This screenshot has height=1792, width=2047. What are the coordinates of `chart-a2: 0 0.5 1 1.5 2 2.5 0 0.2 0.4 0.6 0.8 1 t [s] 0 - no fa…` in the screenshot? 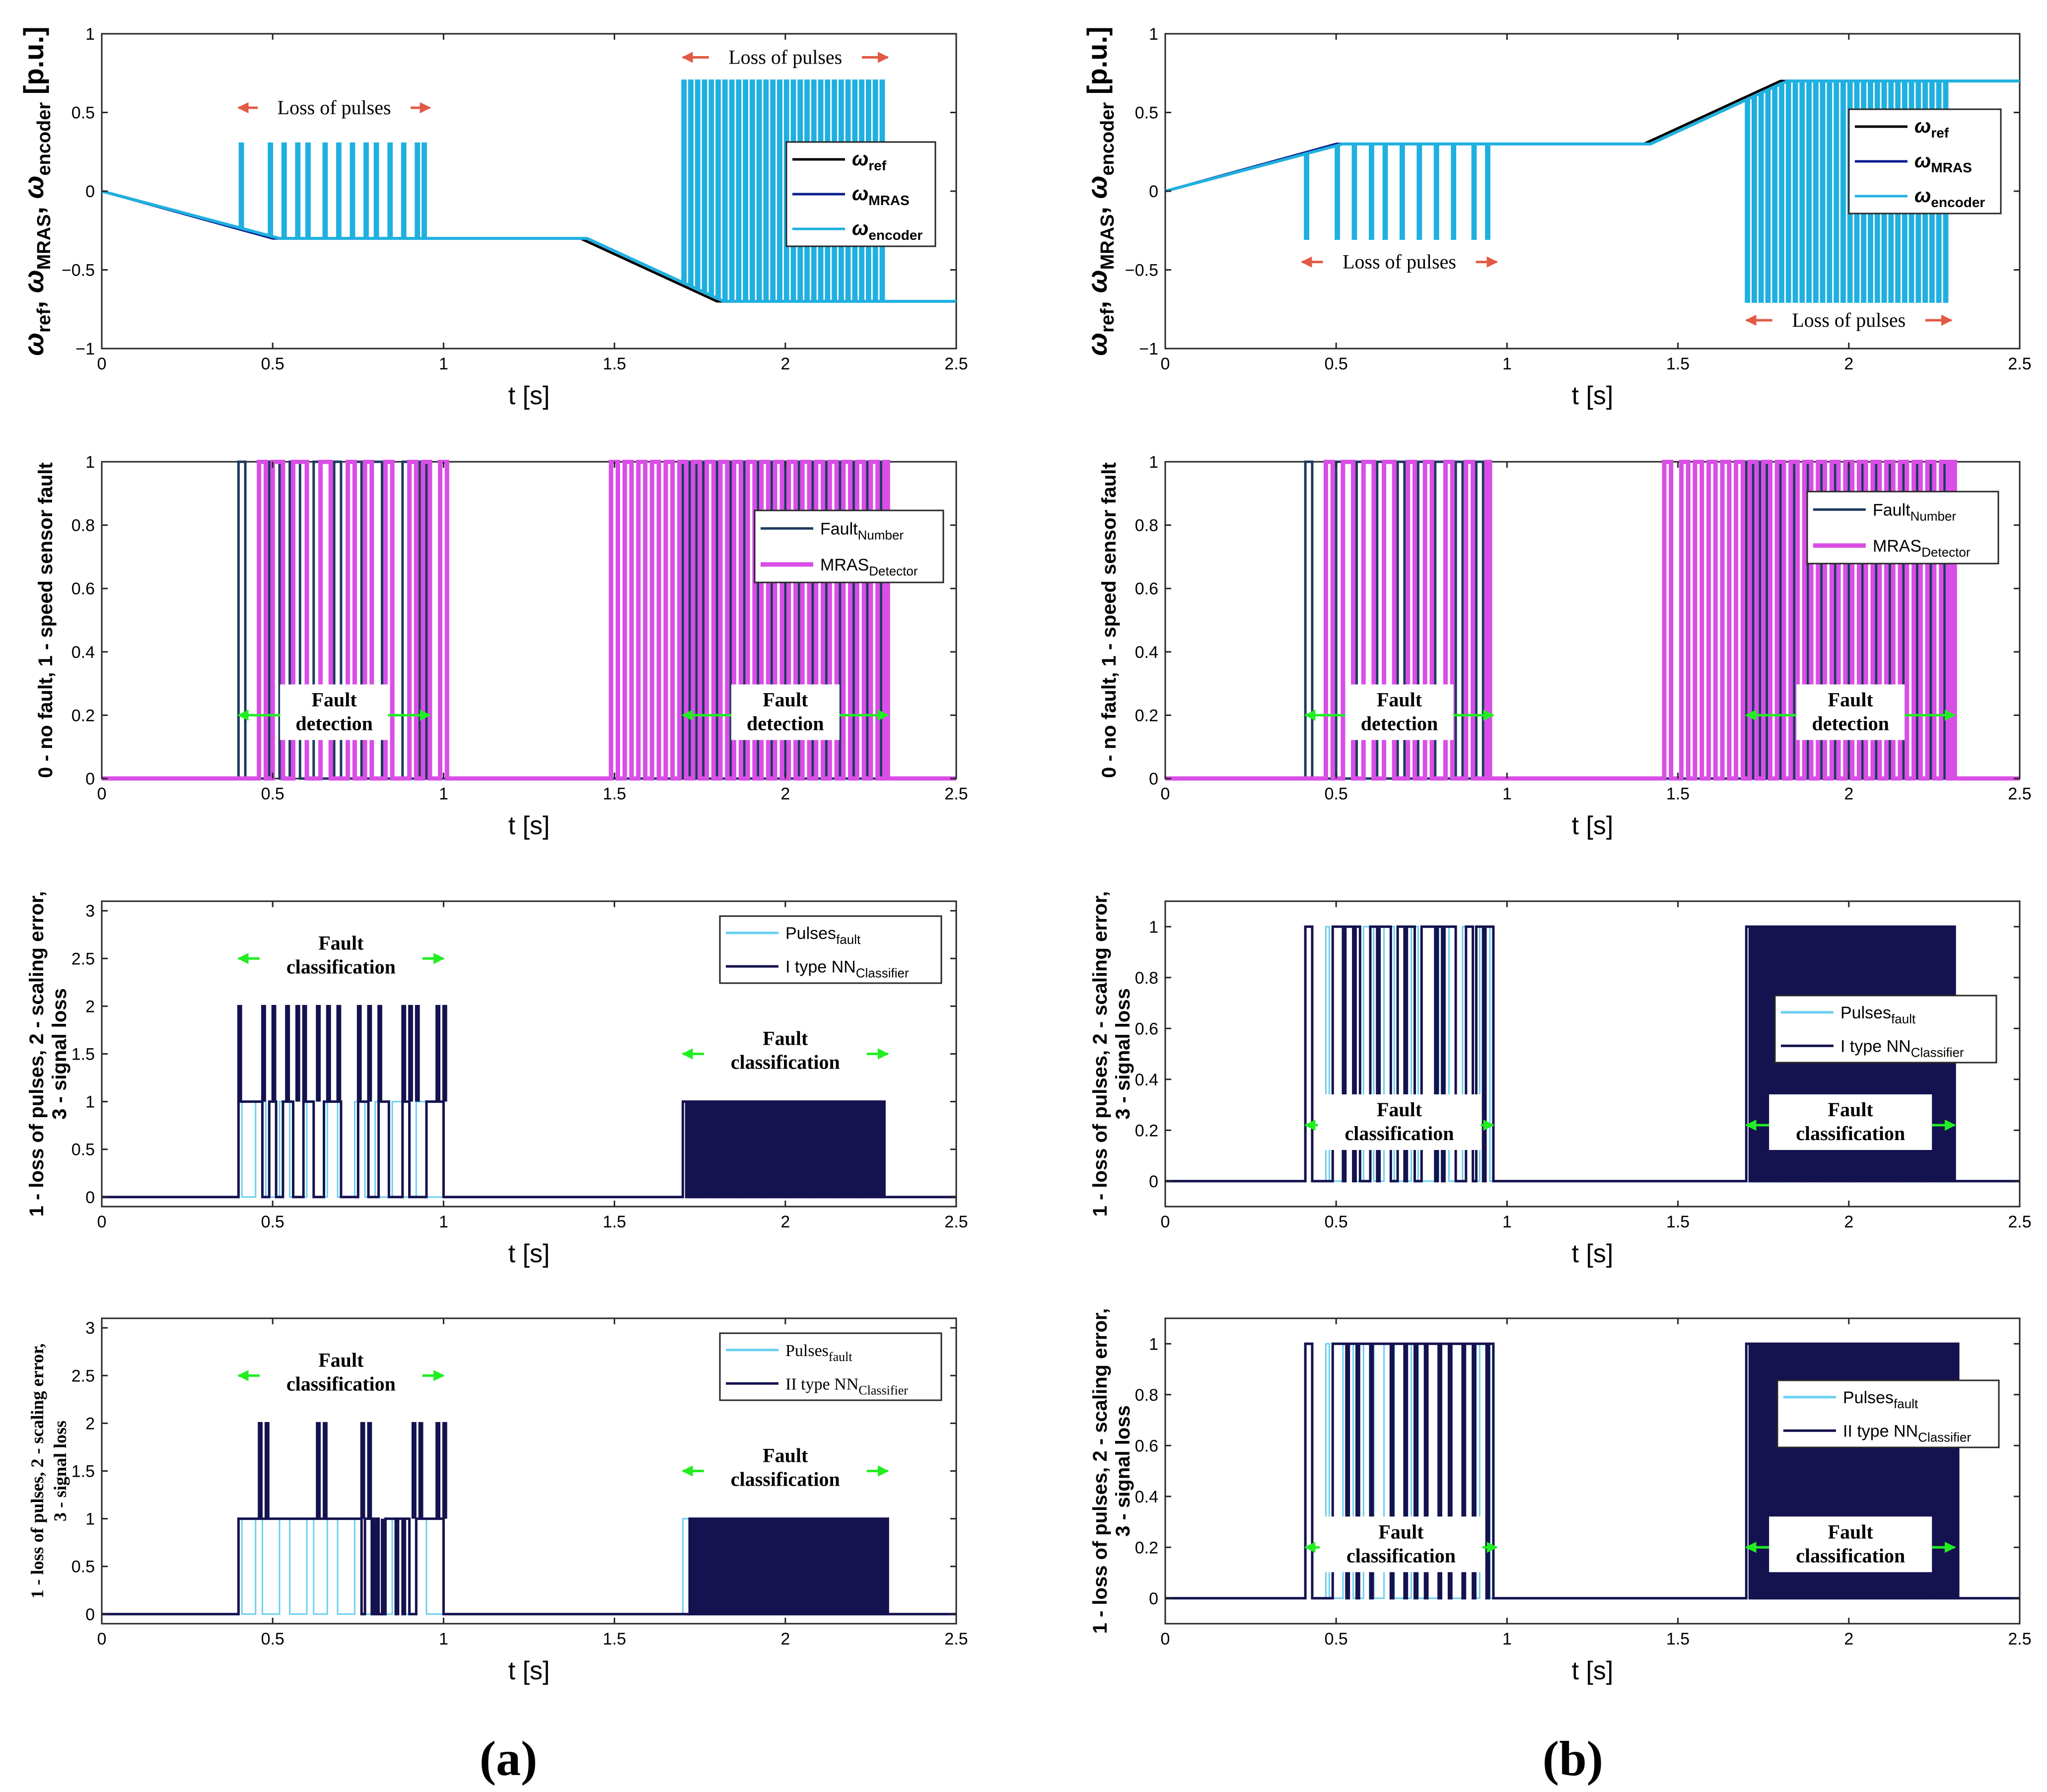 It's located at (502, 646).